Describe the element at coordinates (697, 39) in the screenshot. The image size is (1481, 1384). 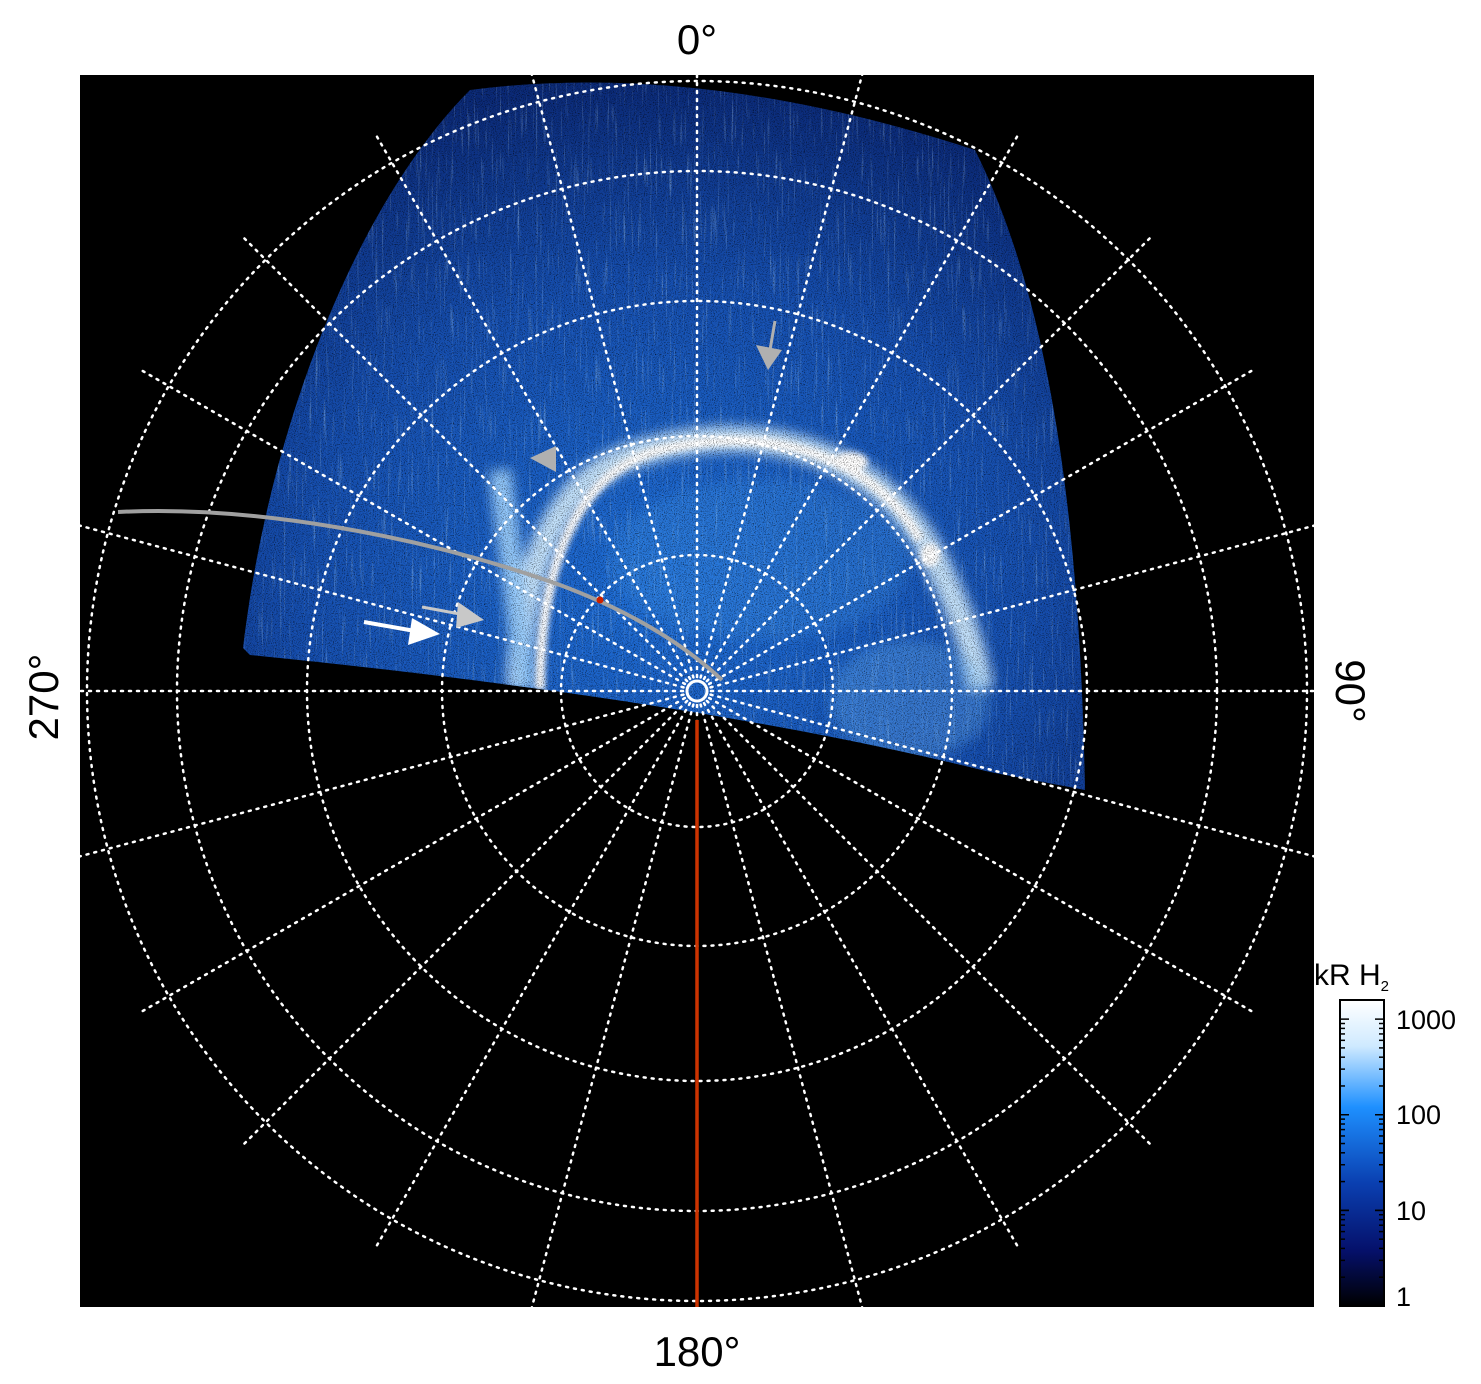
I see `label-0-degrees: 0°` at that location.